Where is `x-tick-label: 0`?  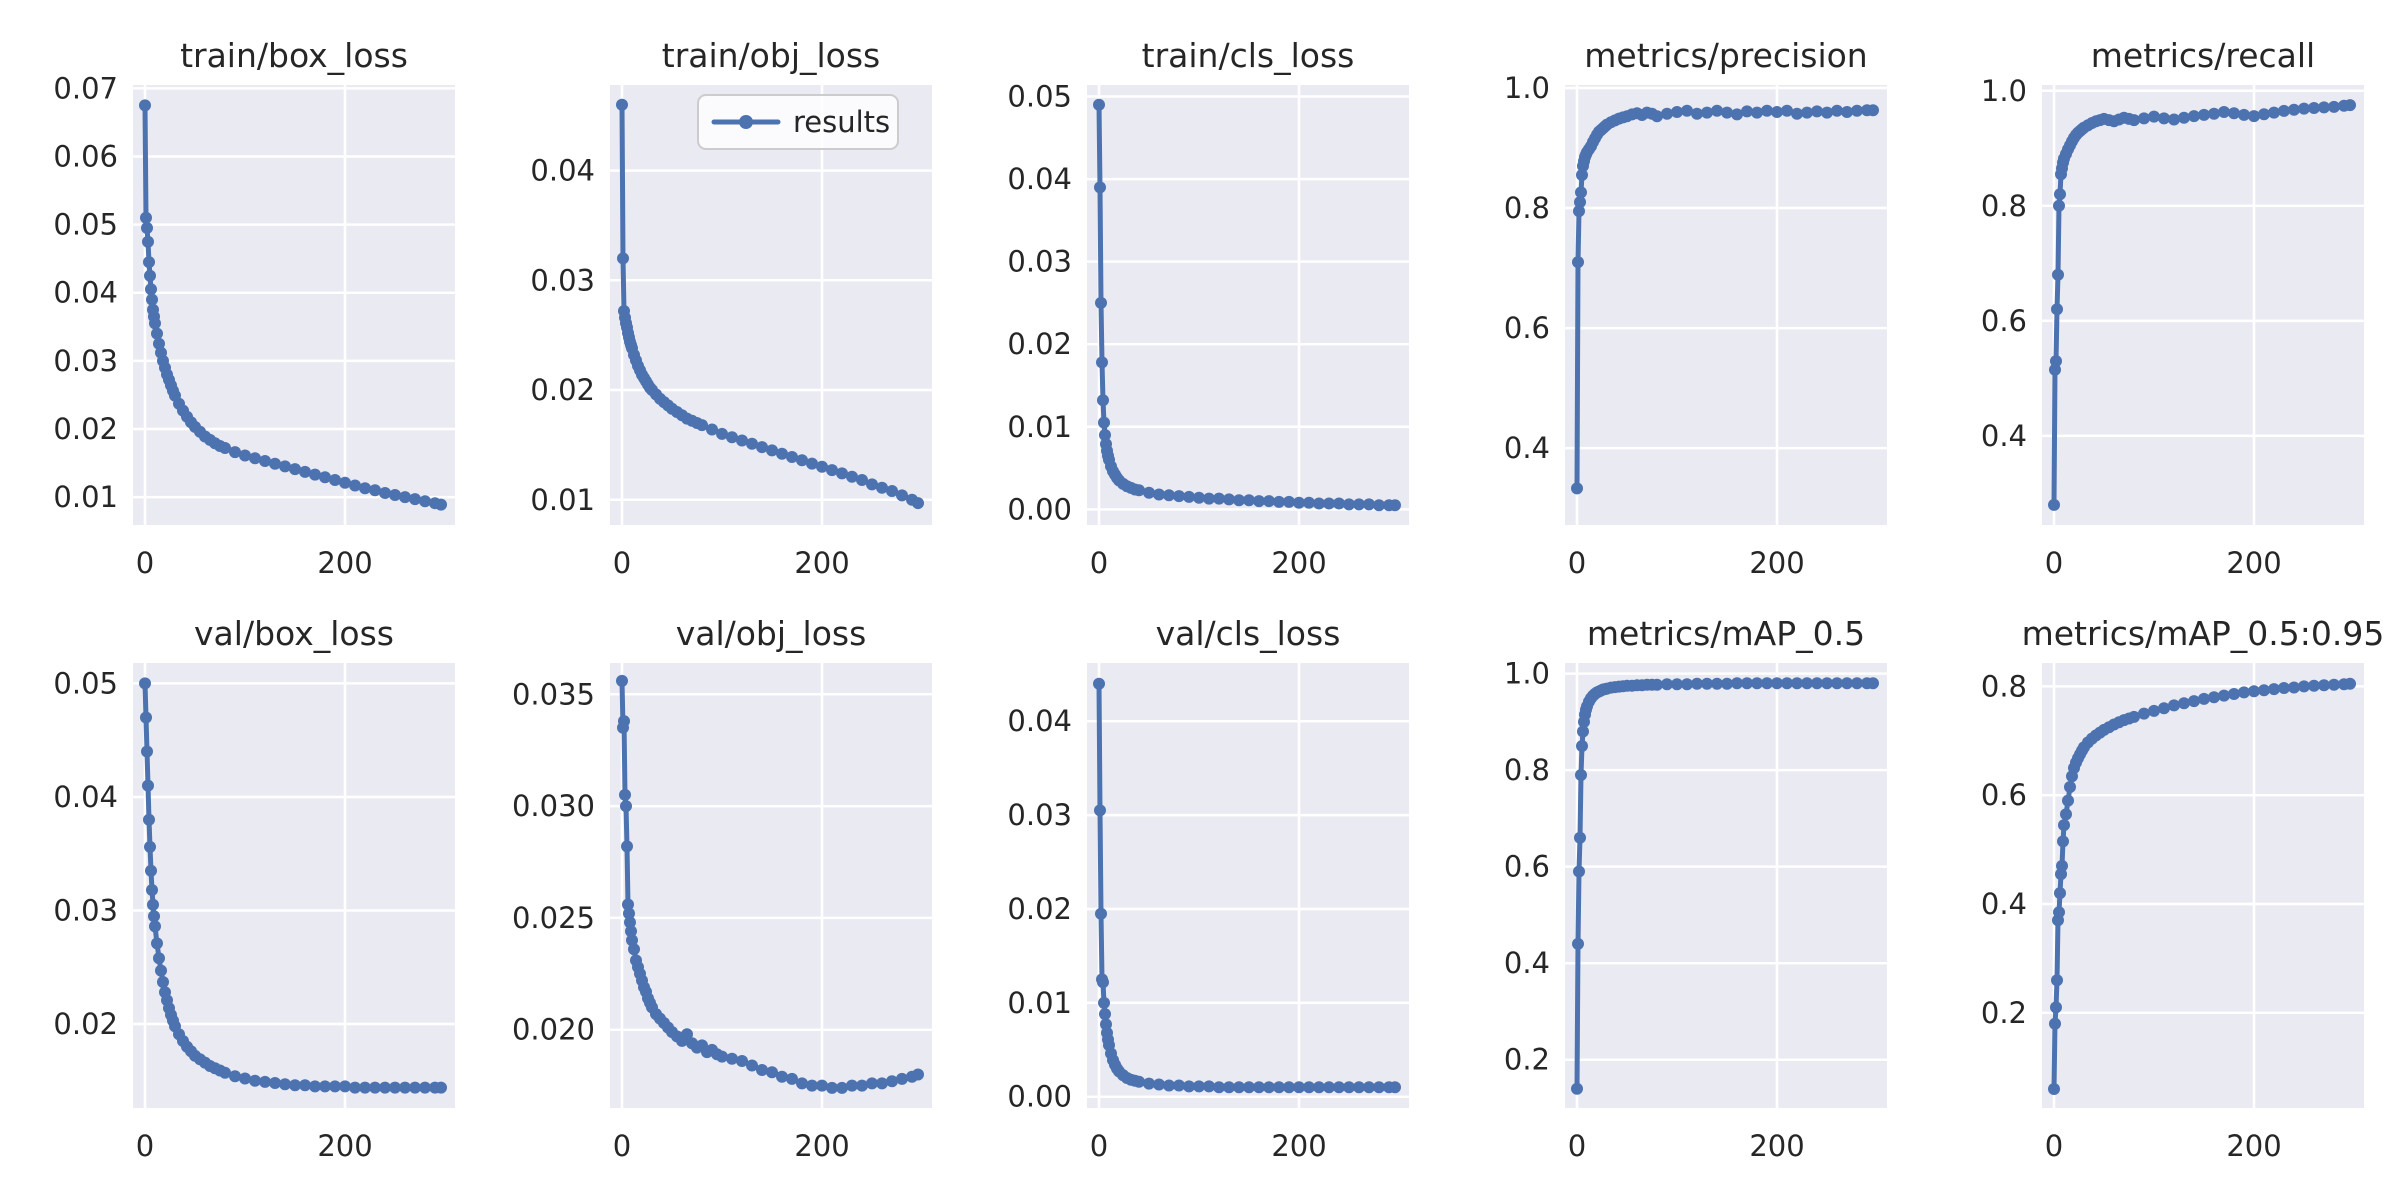 x-tick-label: 0 is located at coordinates (622, 563).